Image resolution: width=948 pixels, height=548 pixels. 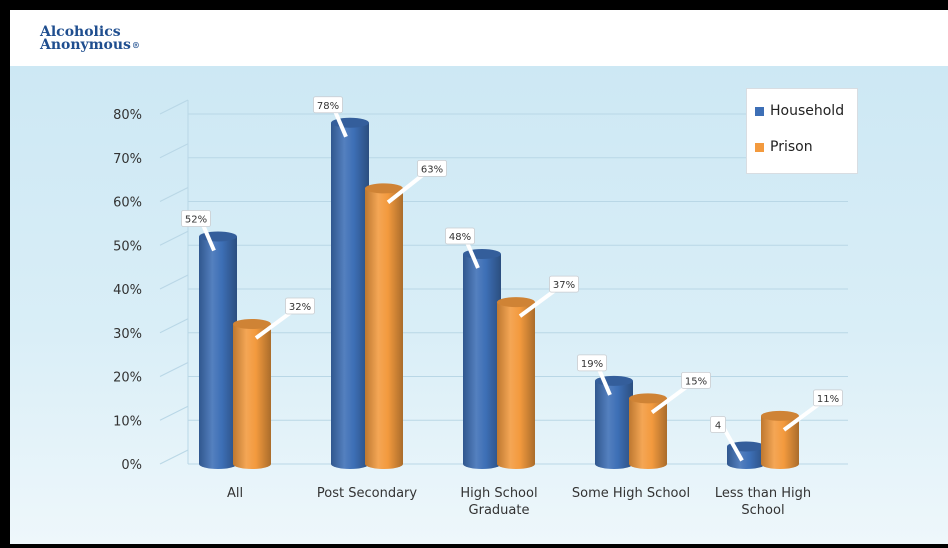 I want to click on x-tick-label: School, so click(x=762, y=510).